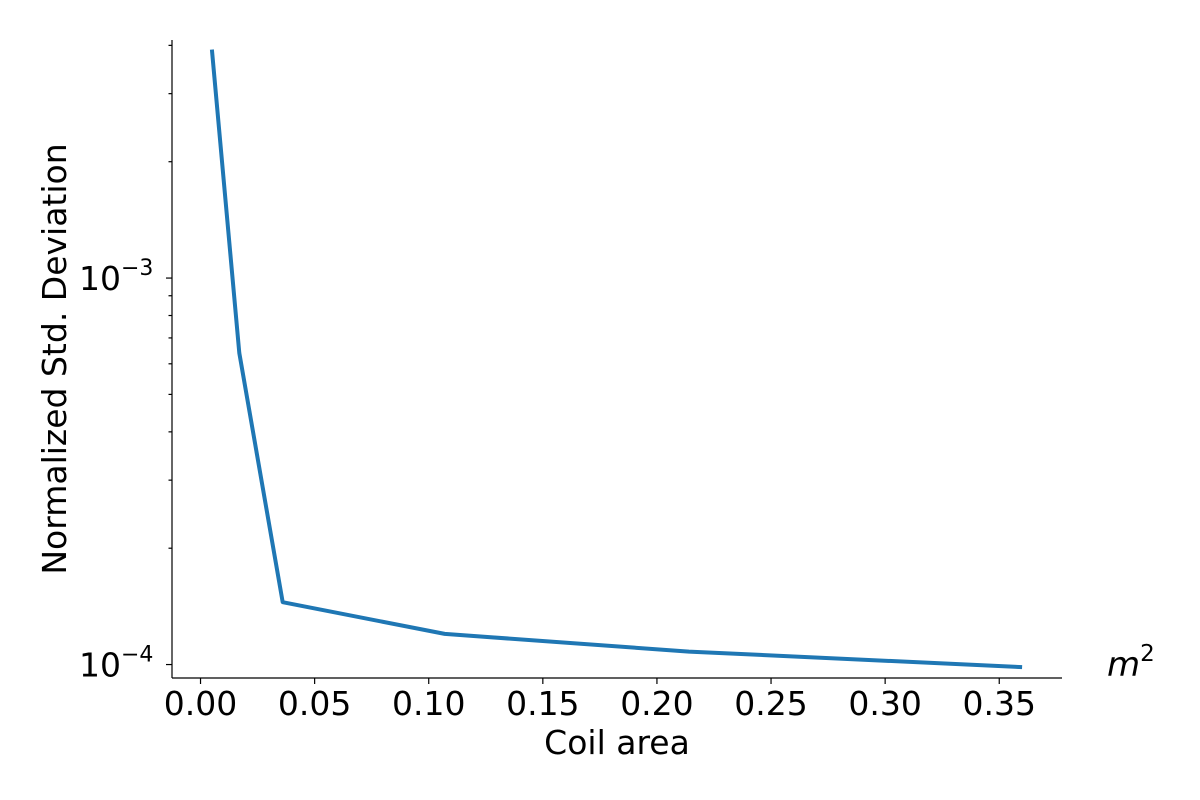  Describe the element at coordinates (542, 703) in the screenshot. I see `x-tick-label: 0.15` at that location.